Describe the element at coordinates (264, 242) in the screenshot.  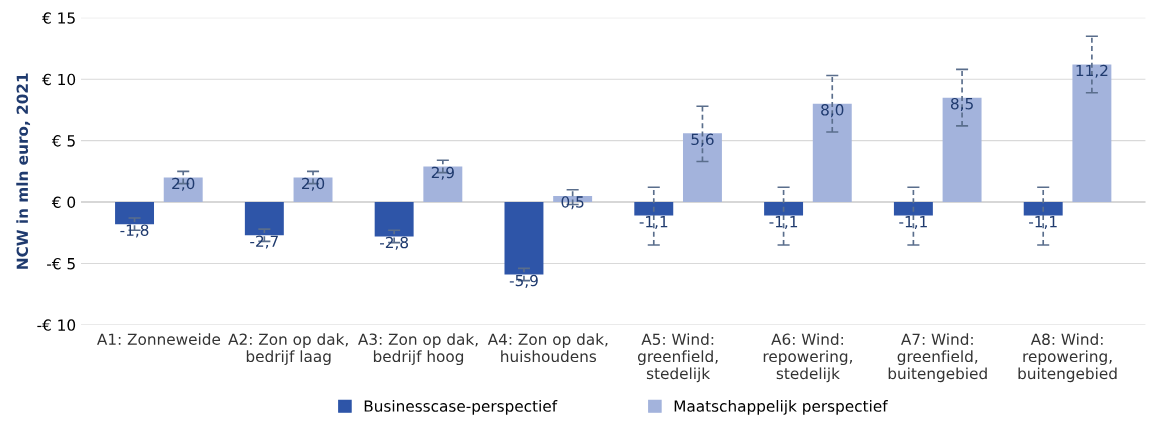
I see `data-label: -2,7` at that location.